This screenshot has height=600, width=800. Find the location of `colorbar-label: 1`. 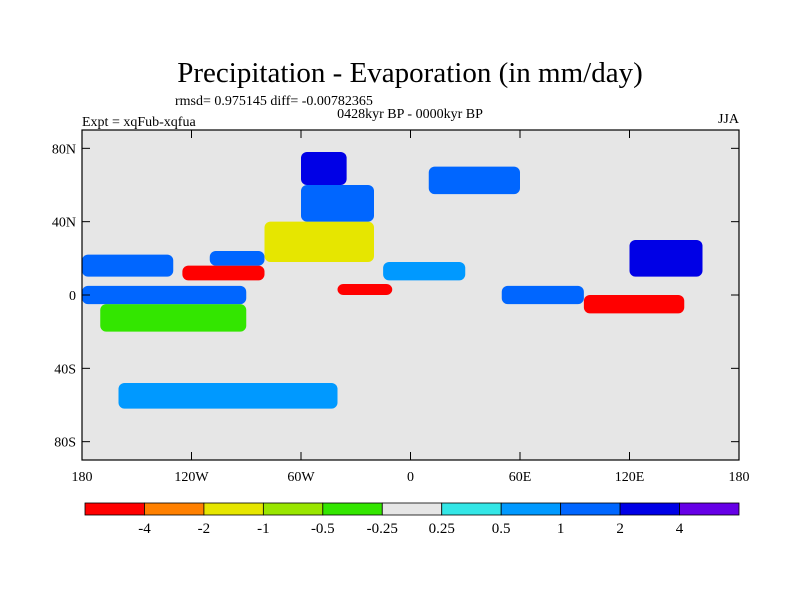

colorbar-label: 1 is located at coordinates (561, 529).